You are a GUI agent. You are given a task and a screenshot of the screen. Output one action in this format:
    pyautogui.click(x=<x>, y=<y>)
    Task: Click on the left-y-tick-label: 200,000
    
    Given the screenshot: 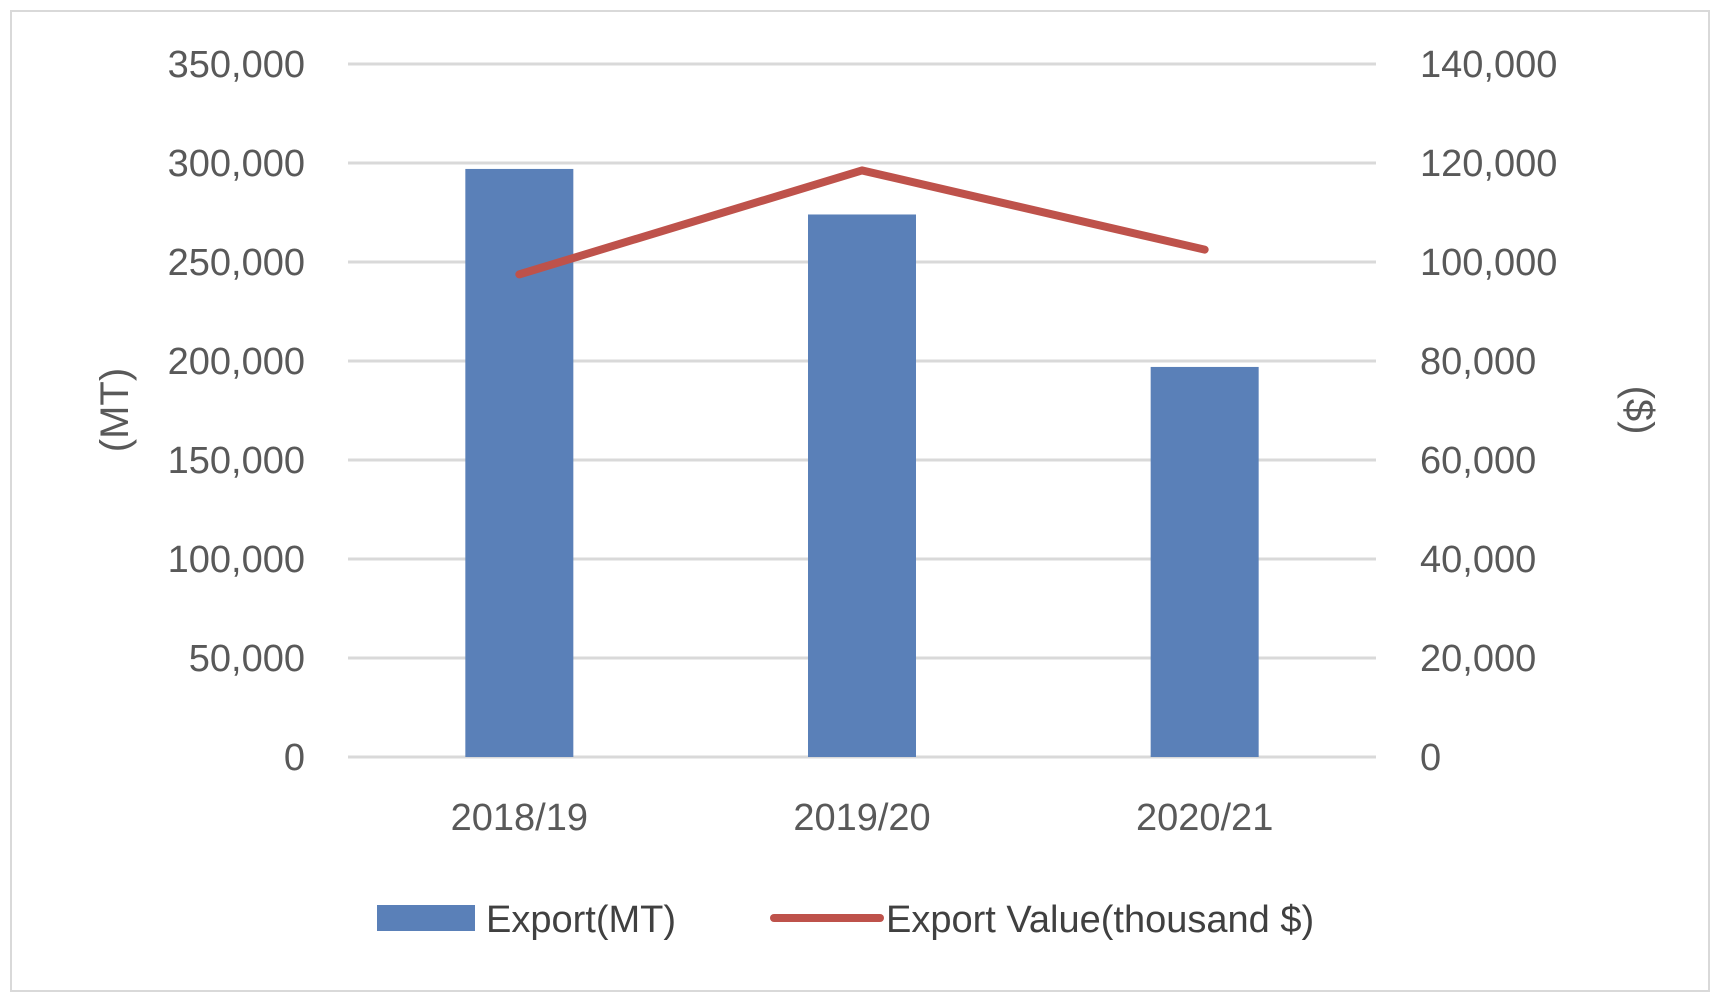 What is the action you would take?
    pyautogui.click(x=236, y=362)
    